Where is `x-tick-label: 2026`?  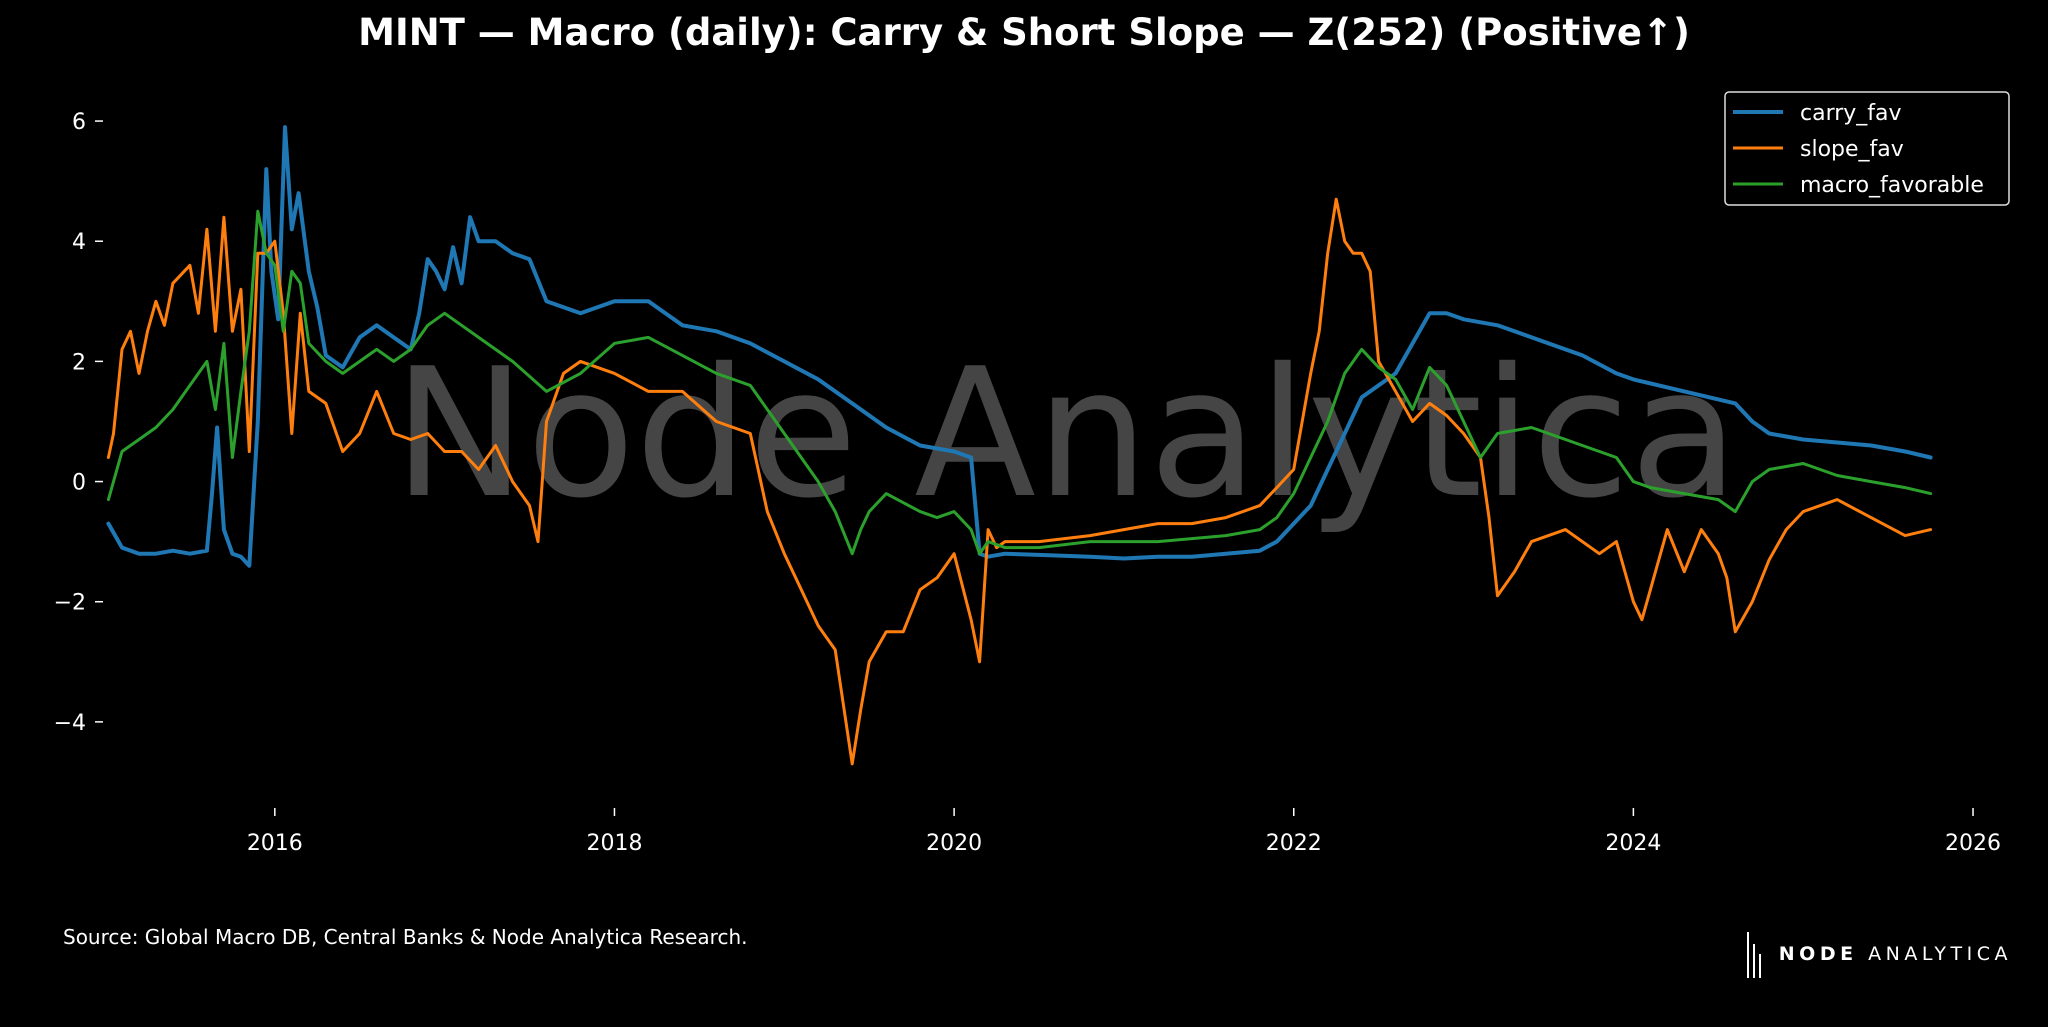 x-tick-label: 2026 is located at coordinates (1973, 843).